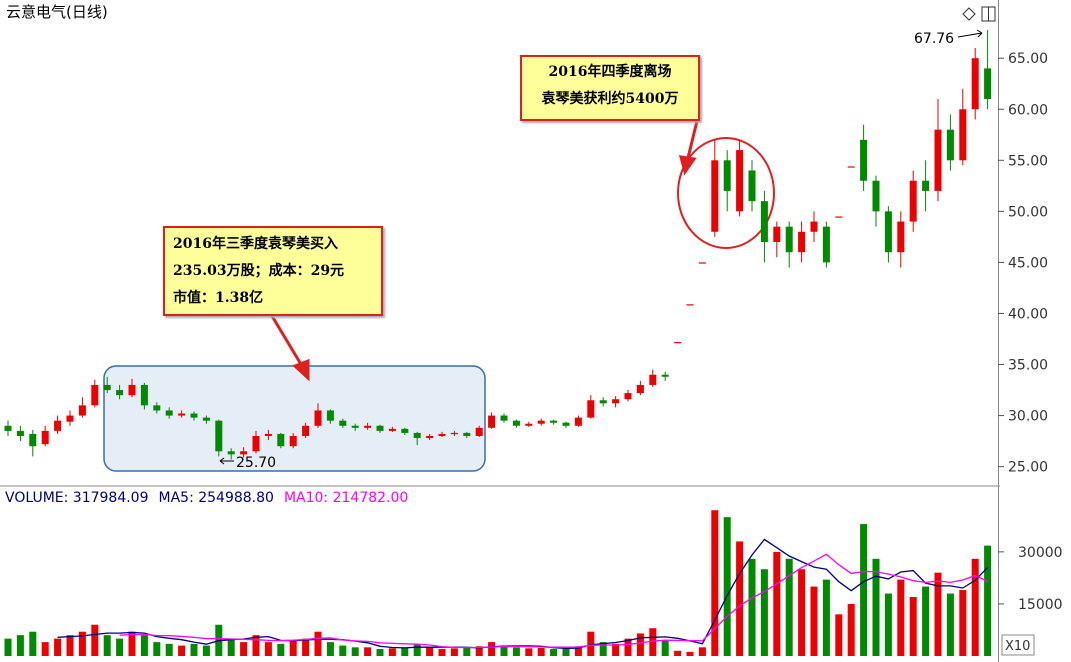 The width and height of the screenshot is (1071, 662). I want to click on annotation-buy: 2016年三季度袁琴美买入 235.03万股；成本：29元 市值：1.38亿, so click(273, 271).